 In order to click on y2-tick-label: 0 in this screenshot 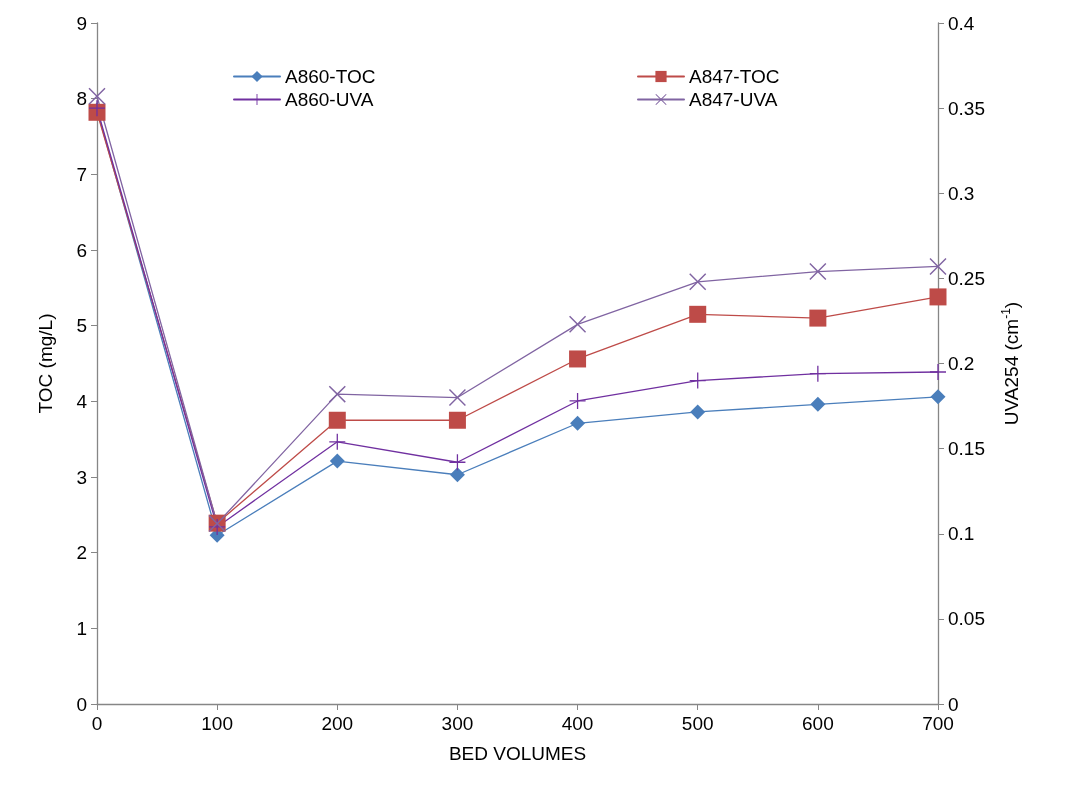, I will do `click(953, 704)`.